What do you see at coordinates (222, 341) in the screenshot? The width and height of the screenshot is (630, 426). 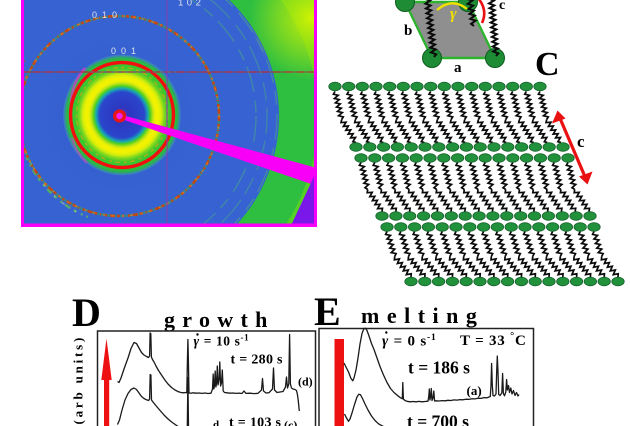 I see `svg-text: γ = 10 s-1` at bounding box center [222, 341].